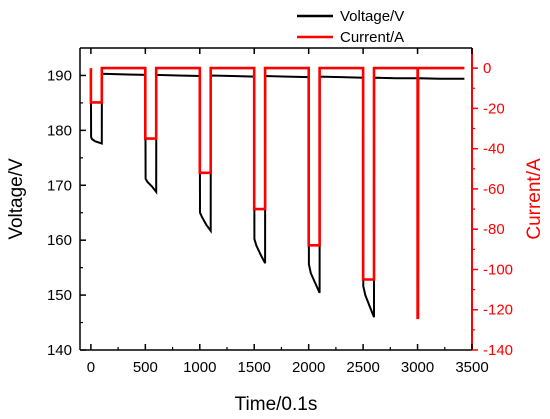 The image size is (550, 419). I want to click on y-right-tick-label: 0, so click(487, 68).